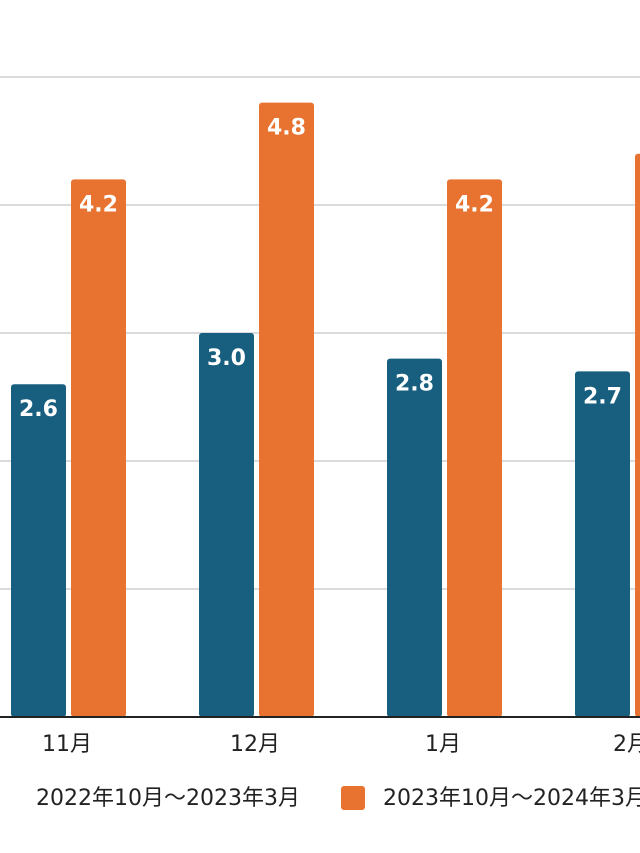 The width and height of the screenshot is (640, 853). What do you see at coordinates (341, 744) in the screenshot?
I see `x-axis-ticks: 11月 12月 1月 2月` at bounding box center [341, 744].